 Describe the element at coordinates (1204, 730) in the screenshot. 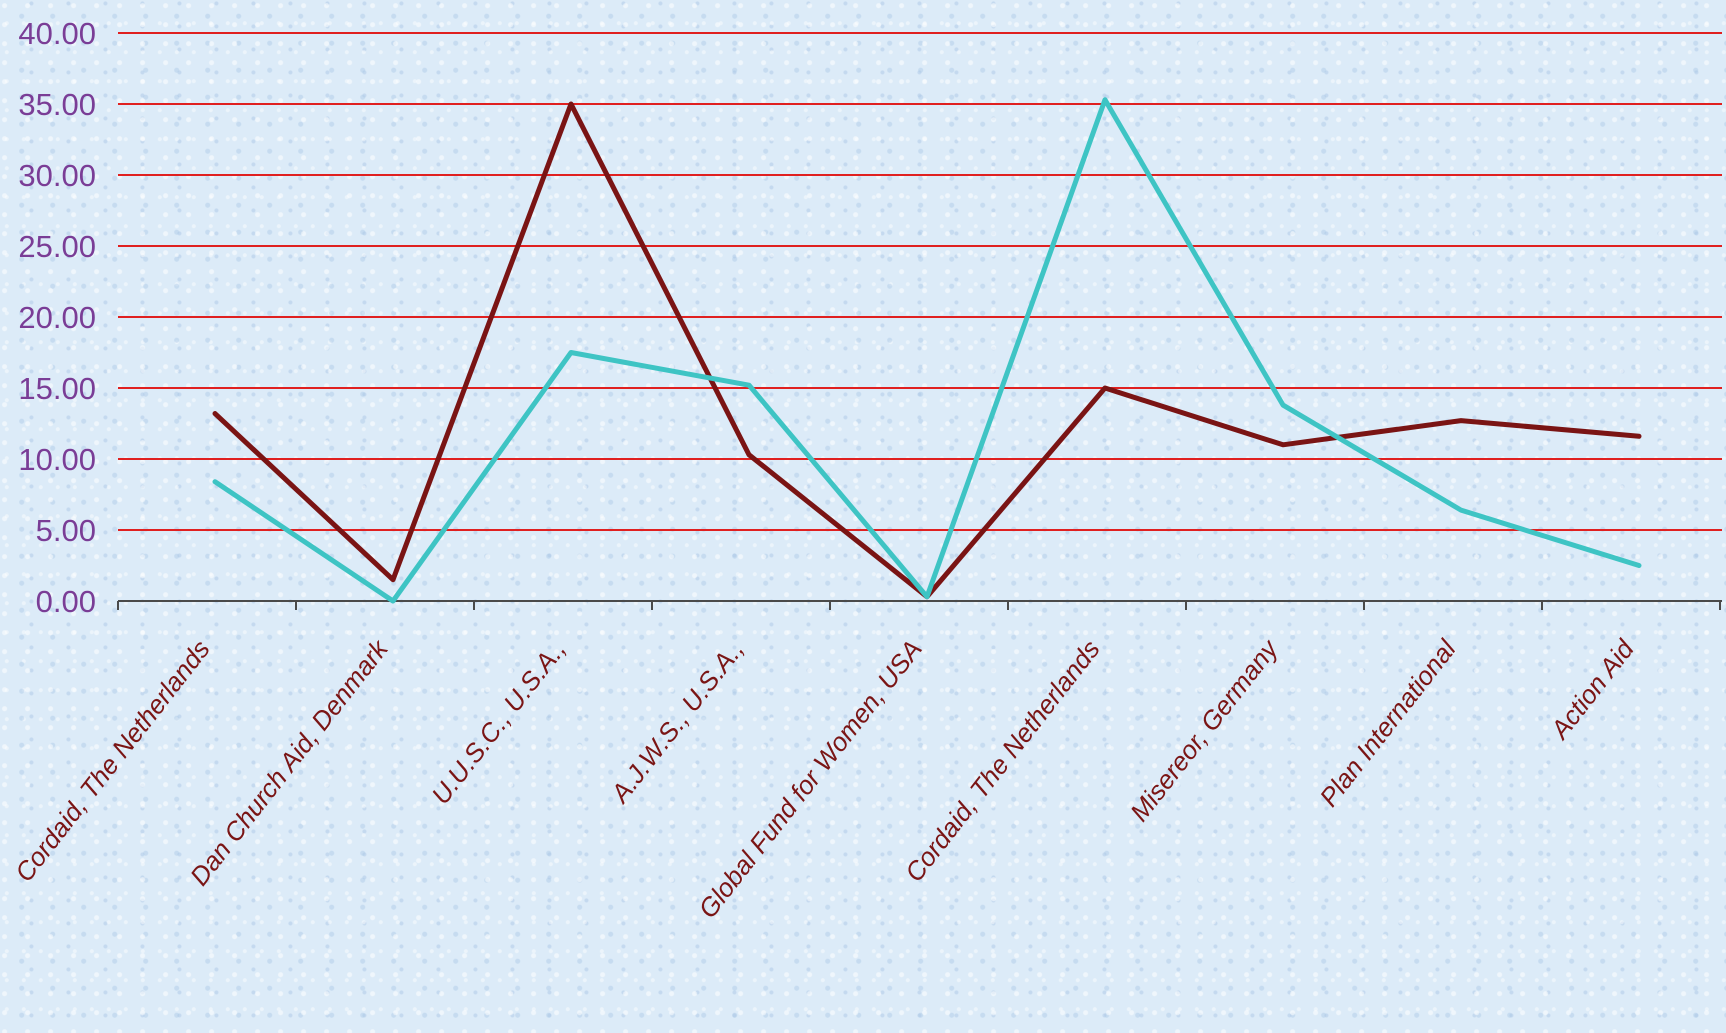

I see `x-tick-label: Misereor, Germany` at that location.